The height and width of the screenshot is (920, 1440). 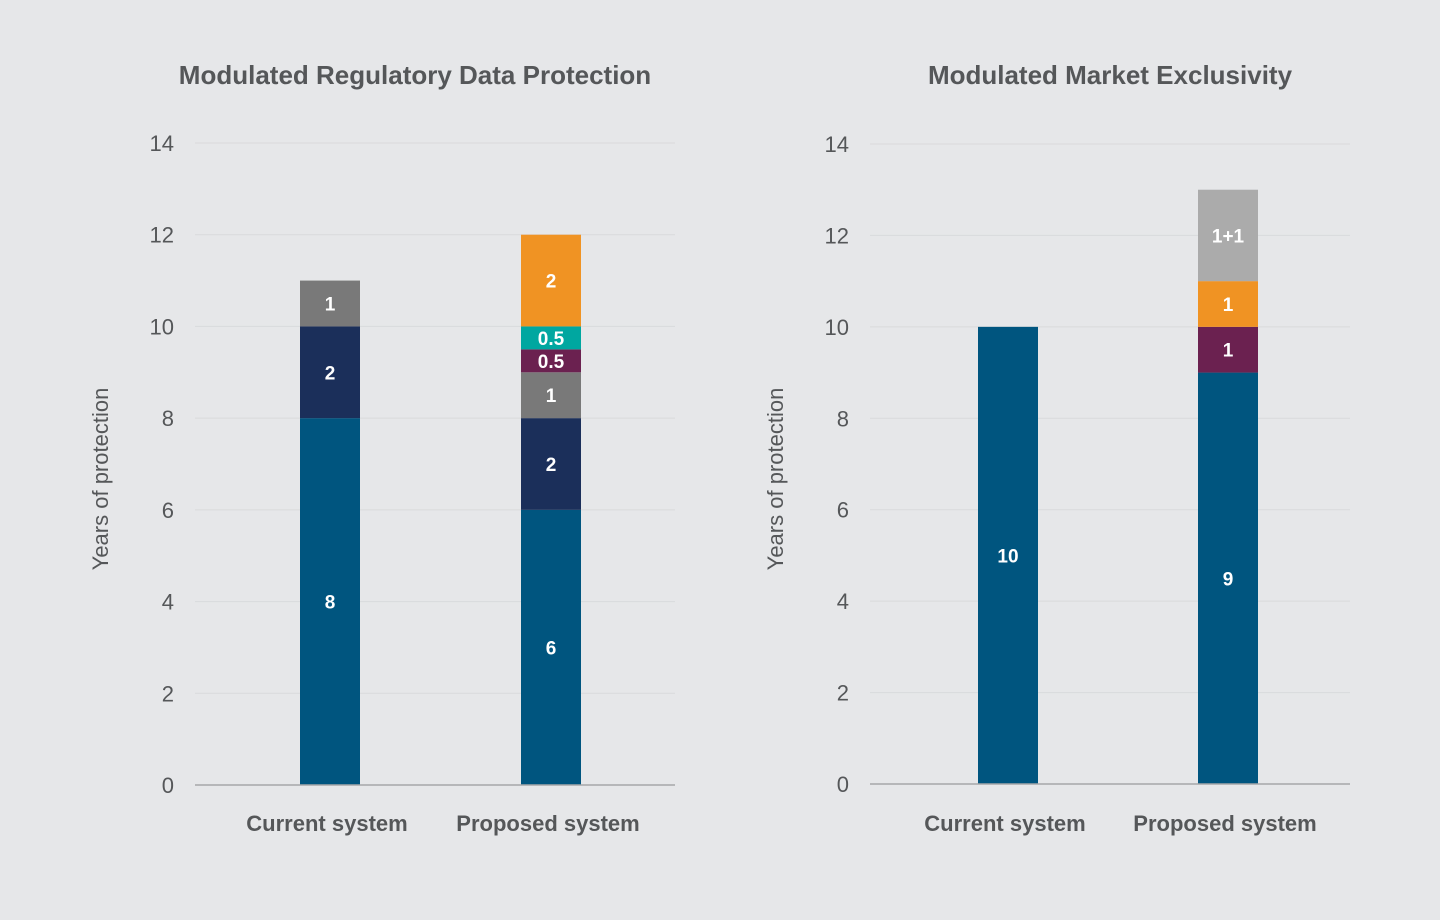 What do you see at coordinates (415, 75) in the screenshot?
I see `chart-title: Modulated Regulatory Data Protection` at bounding box center [415, 75].